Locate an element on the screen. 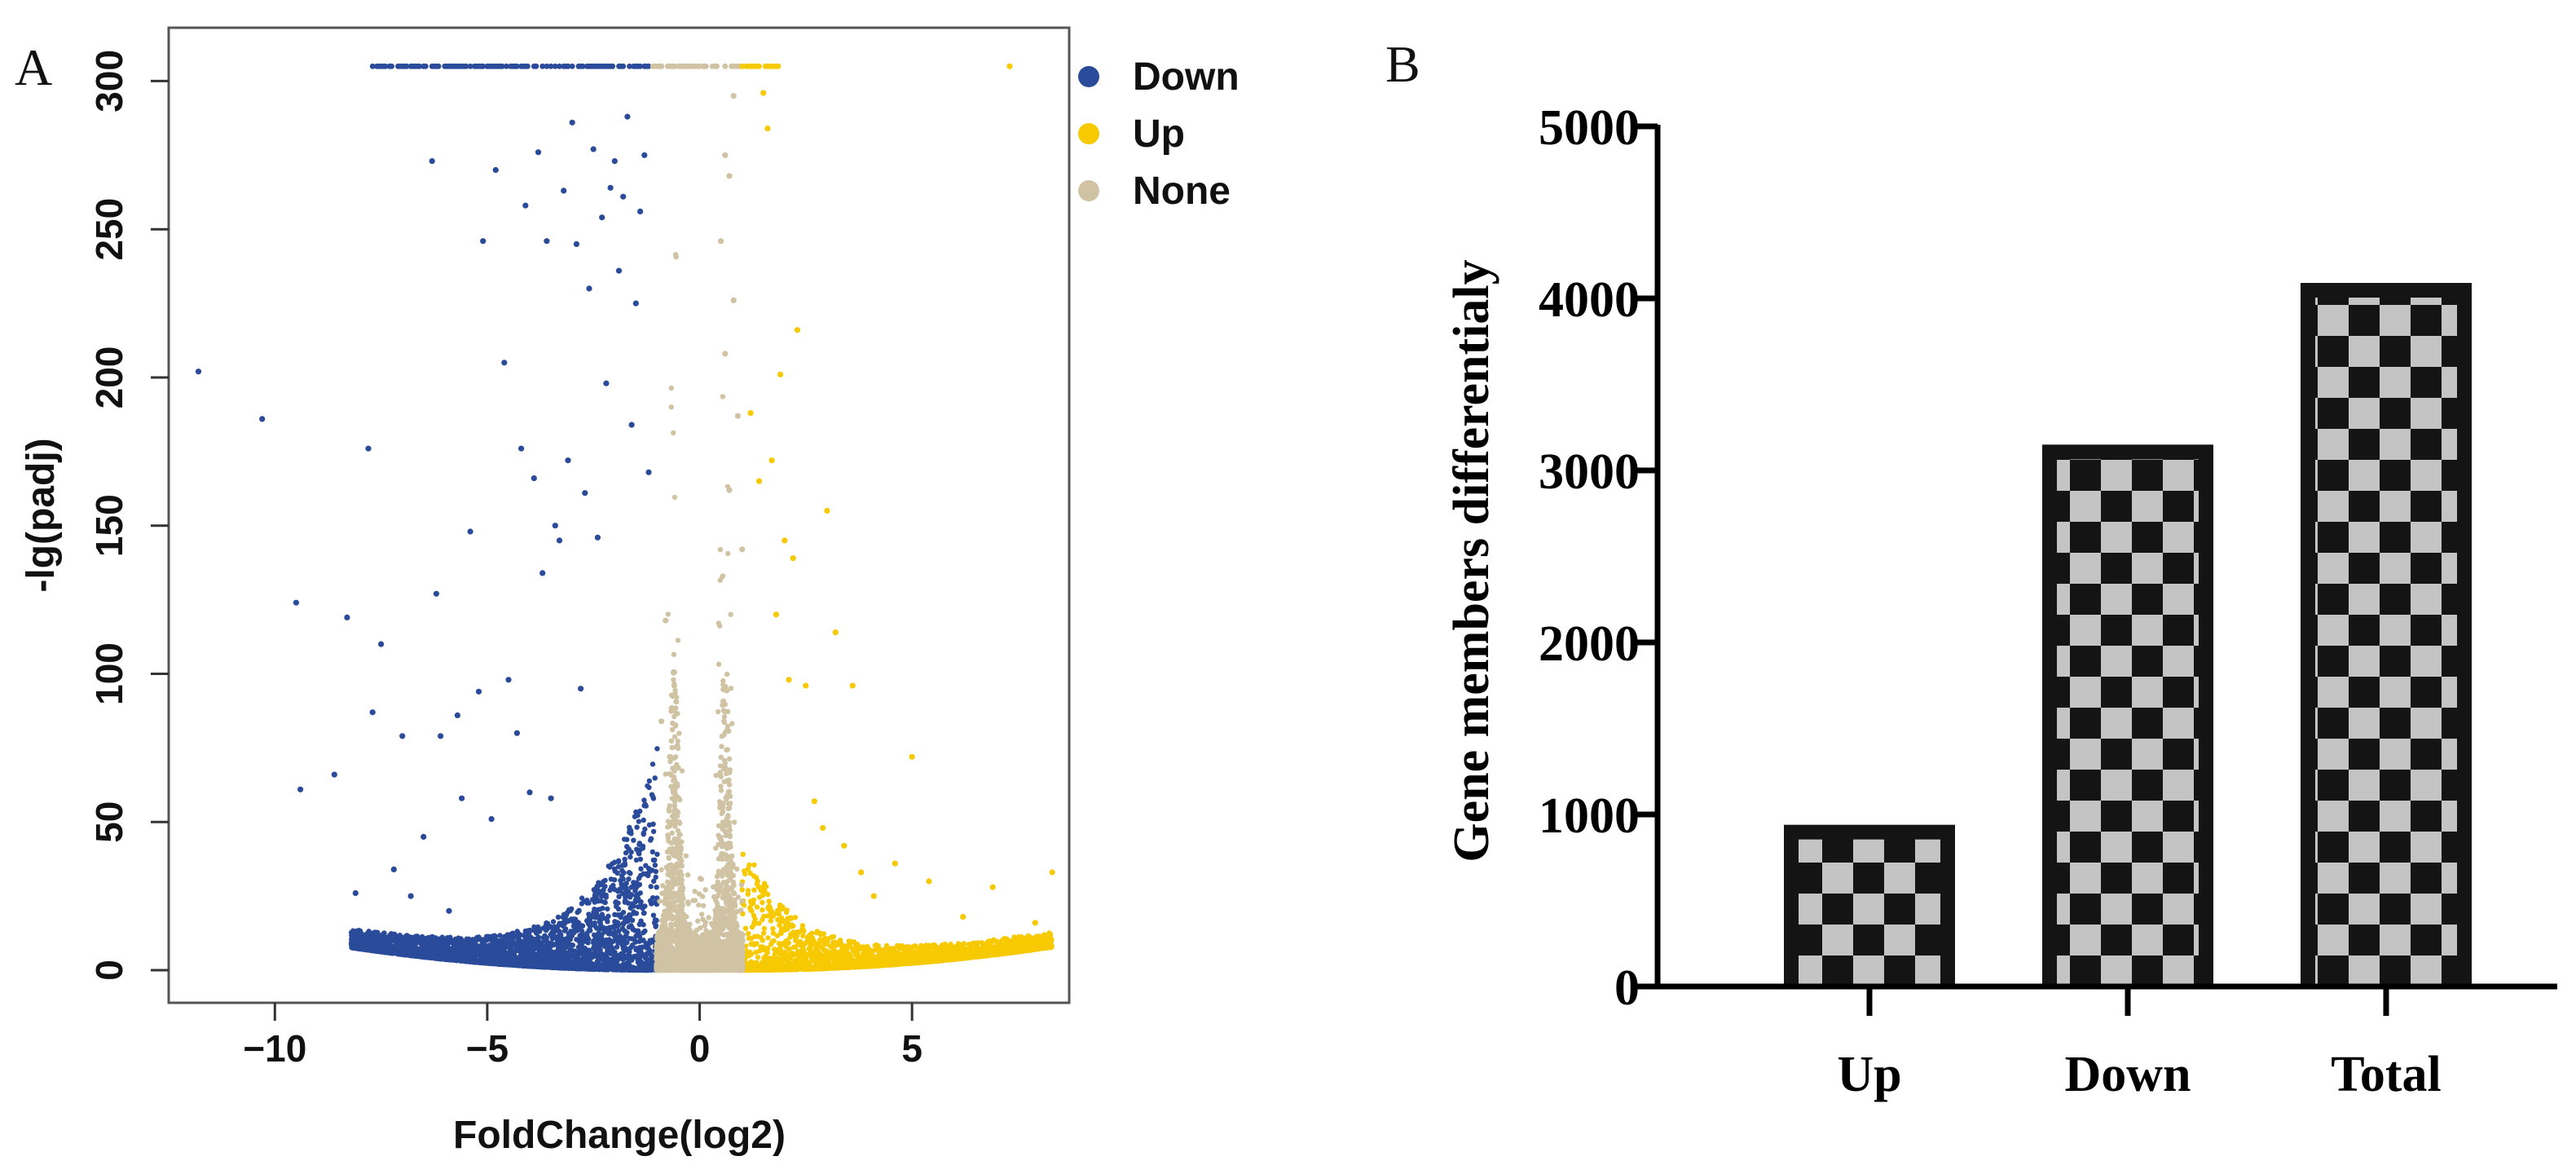 The image size is (2576, 1174). panel-label-a: A is located at coordinates (33, 67).